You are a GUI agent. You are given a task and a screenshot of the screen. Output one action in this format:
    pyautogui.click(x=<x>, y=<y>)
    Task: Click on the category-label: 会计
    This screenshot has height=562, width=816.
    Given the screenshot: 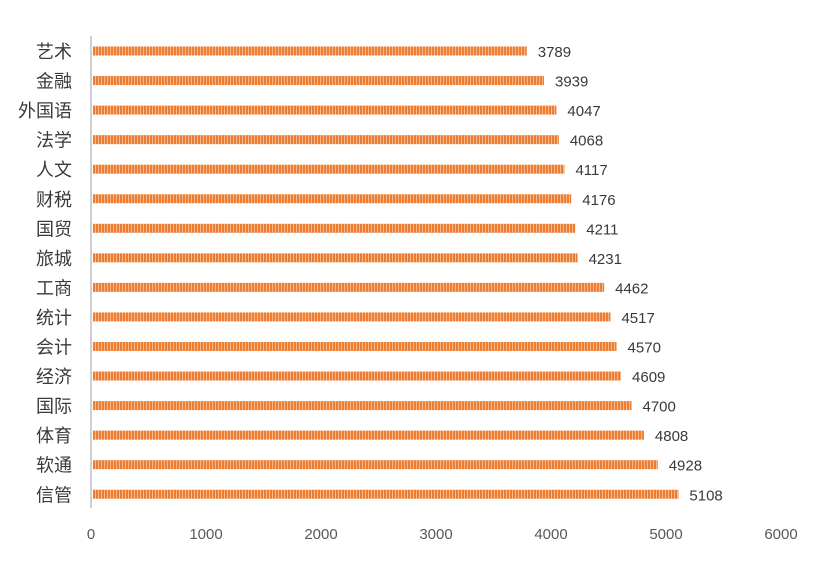 What is the action you would take?
    pyautogui.click(x=54, y=348)
    